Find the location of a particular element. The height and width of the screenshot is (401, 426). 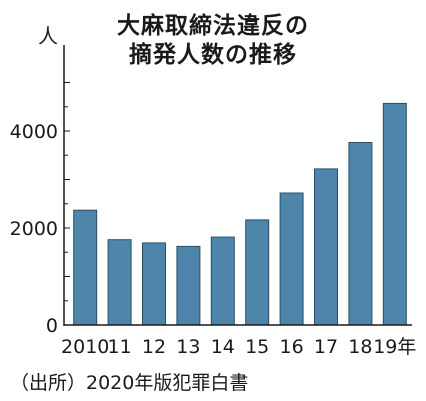

x-tick-label: 15 is located at coordinates (257, 347).